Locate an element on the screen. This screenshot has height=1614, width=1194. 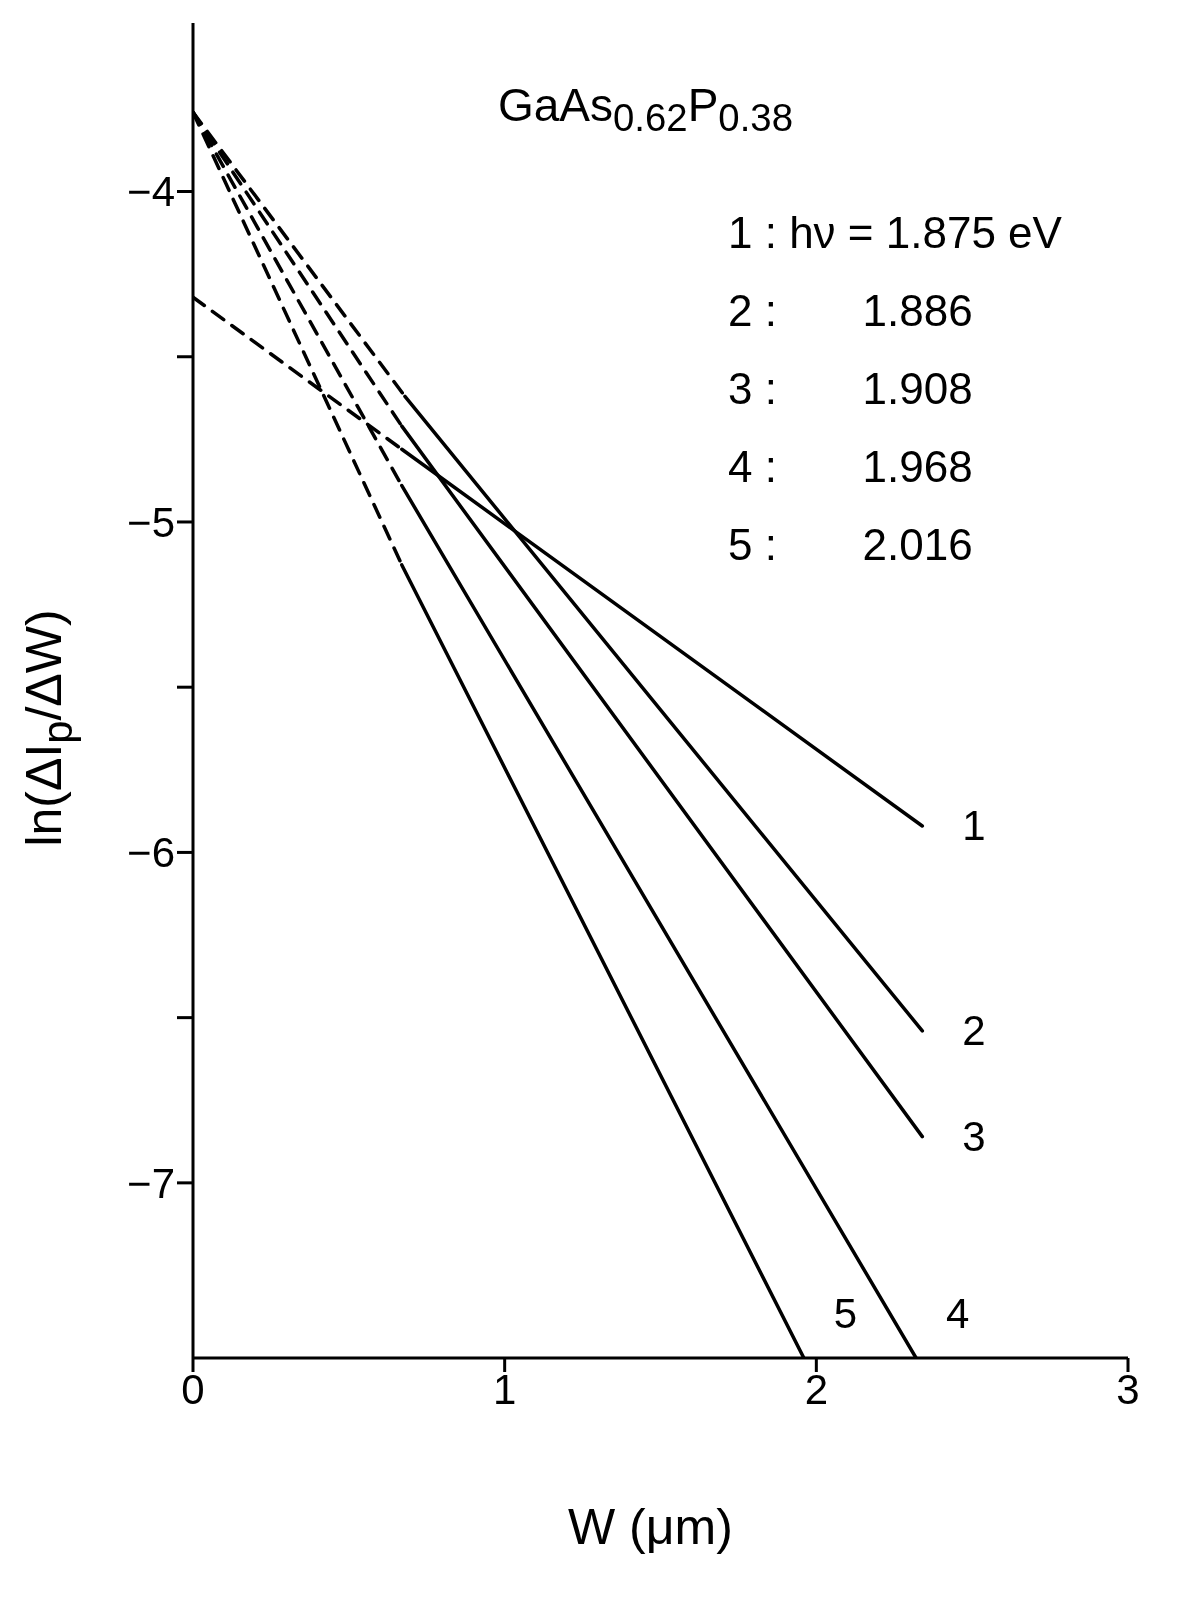
series-label: 5 is located at coordinates (845, 1313).